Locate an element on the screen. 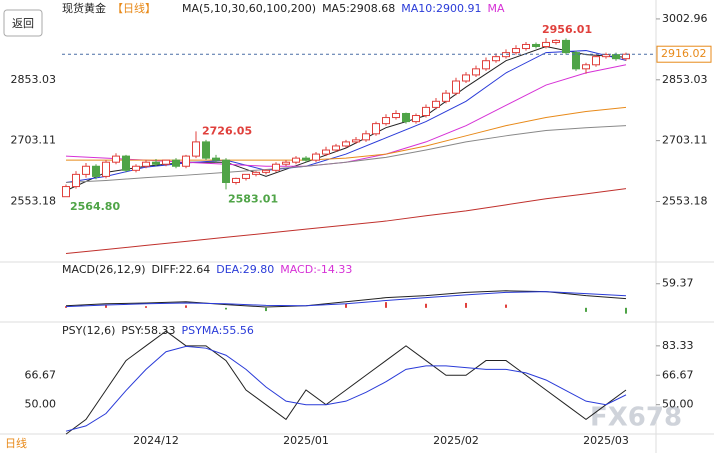 The image size is (714, 453). legend-entry: MA10:2900.91 is located at coordinates (441, 8).